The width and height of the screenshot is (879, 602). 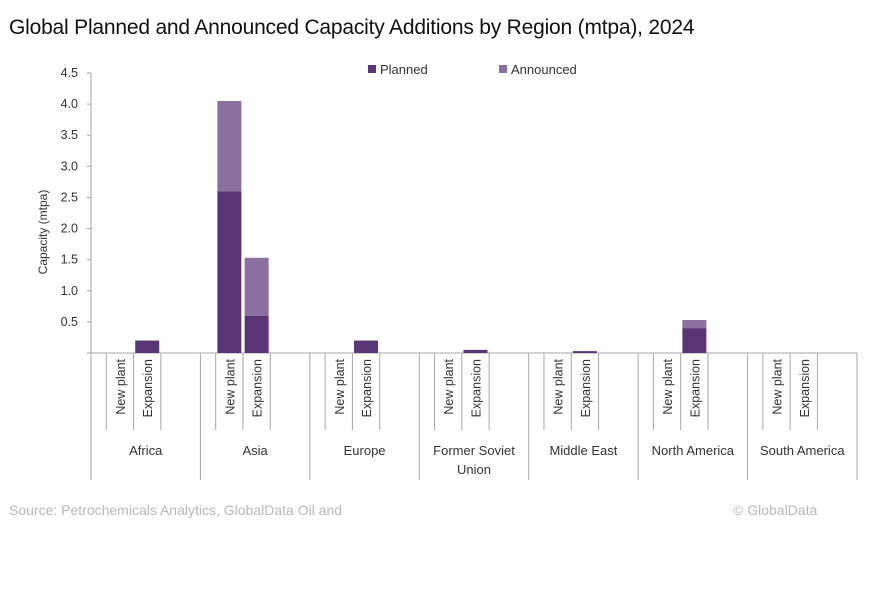 What do you see at coordinates (256, 286) in the screenshot?
I see `bar-announced-asia-expansion` at bounding box center [256, 286].